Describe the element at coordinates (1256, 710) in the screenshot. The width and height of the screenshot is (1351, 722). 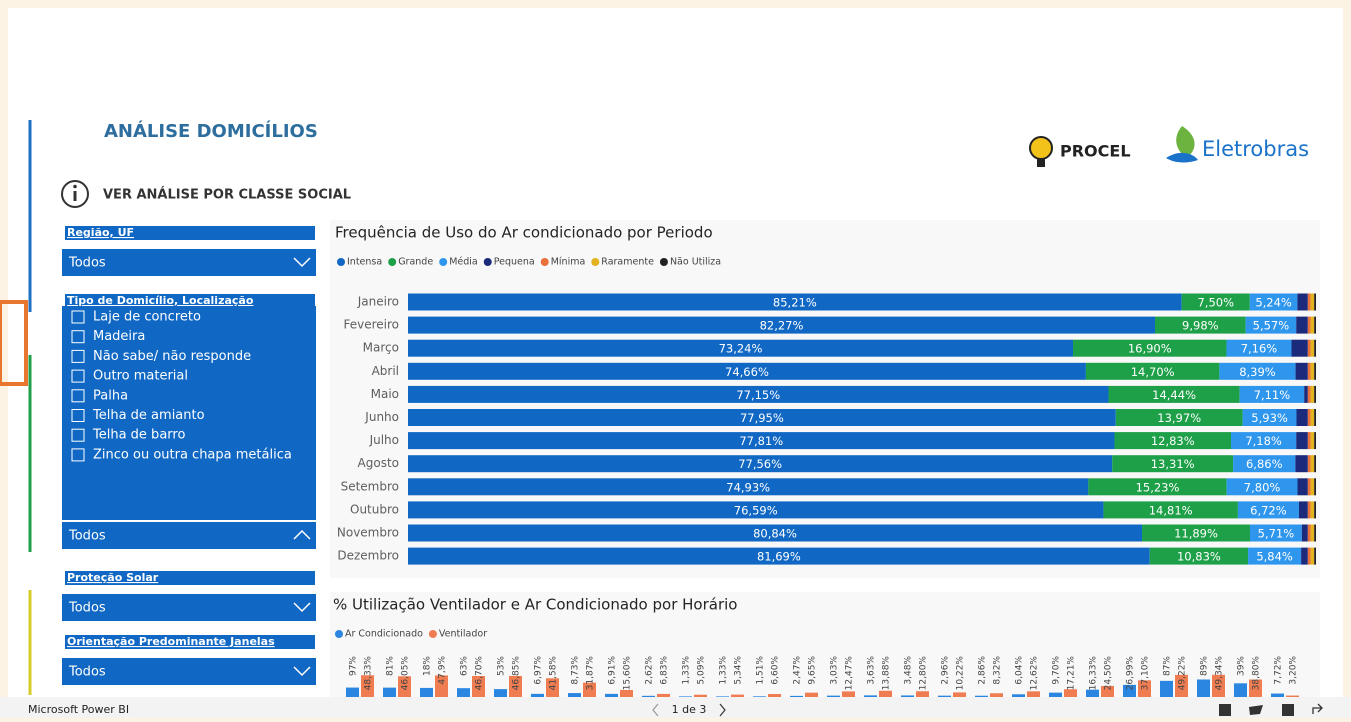
I see `twitter-share` at that location.